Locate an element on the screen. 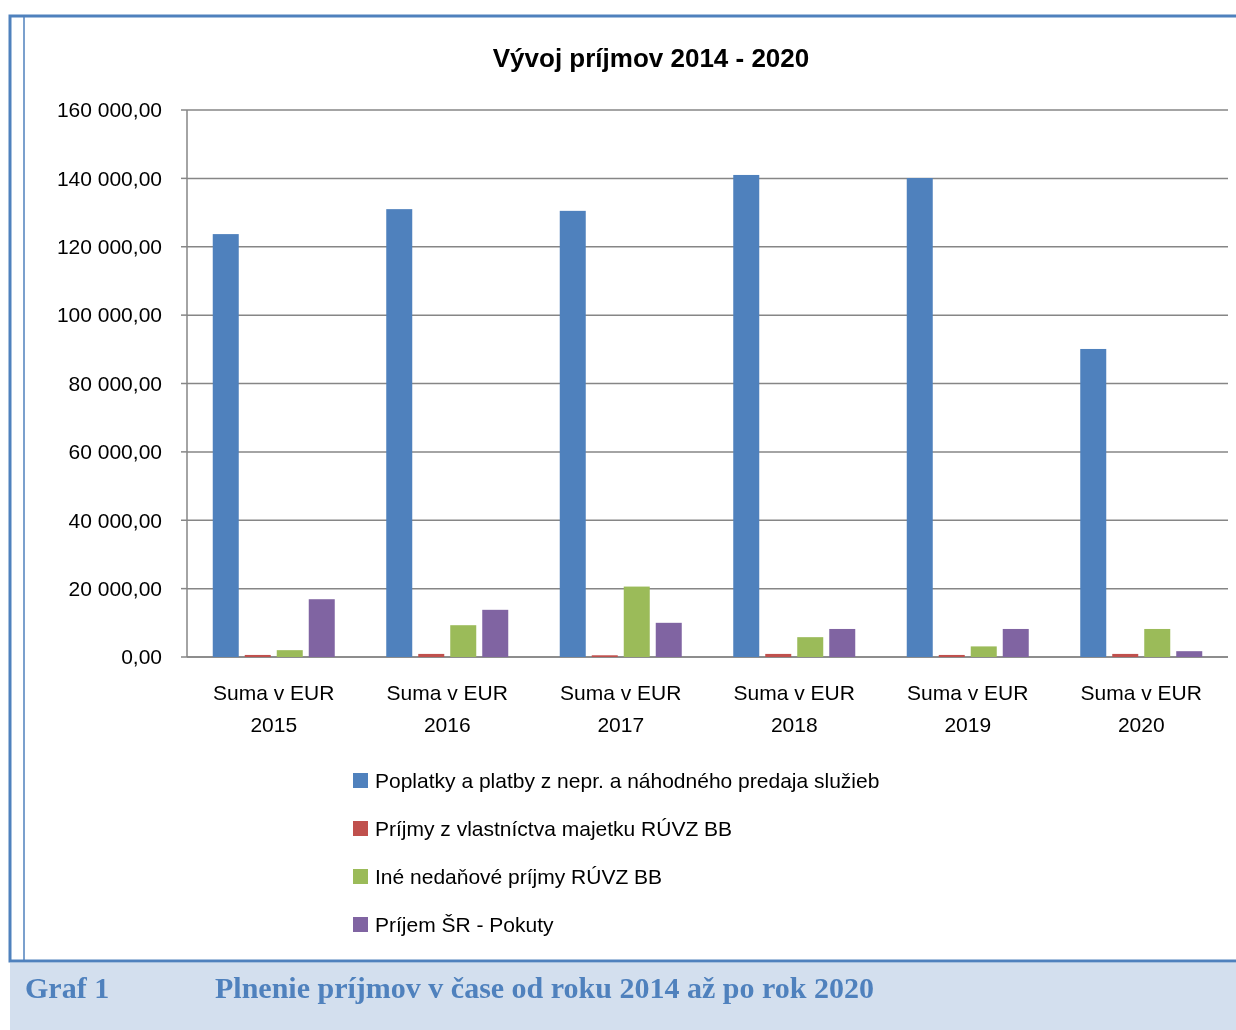 This screenshot has height=1030, width=1236. x-tick-label: Suma v EUR 2018 is located at coordinates (794, 708).